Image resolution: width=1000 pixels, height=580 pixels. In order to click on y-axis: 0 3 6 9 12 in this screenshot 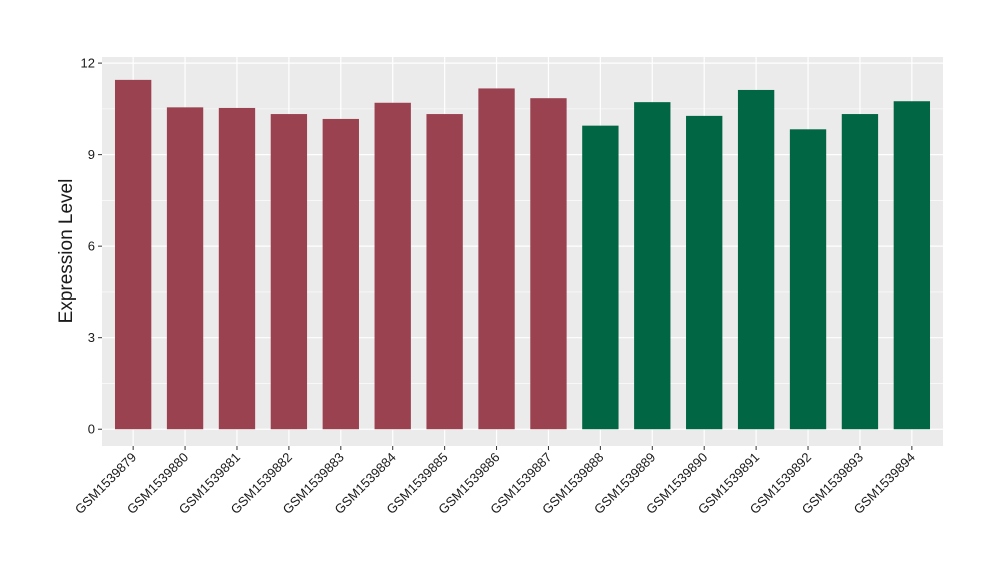, I will do `click(91, 246)`.